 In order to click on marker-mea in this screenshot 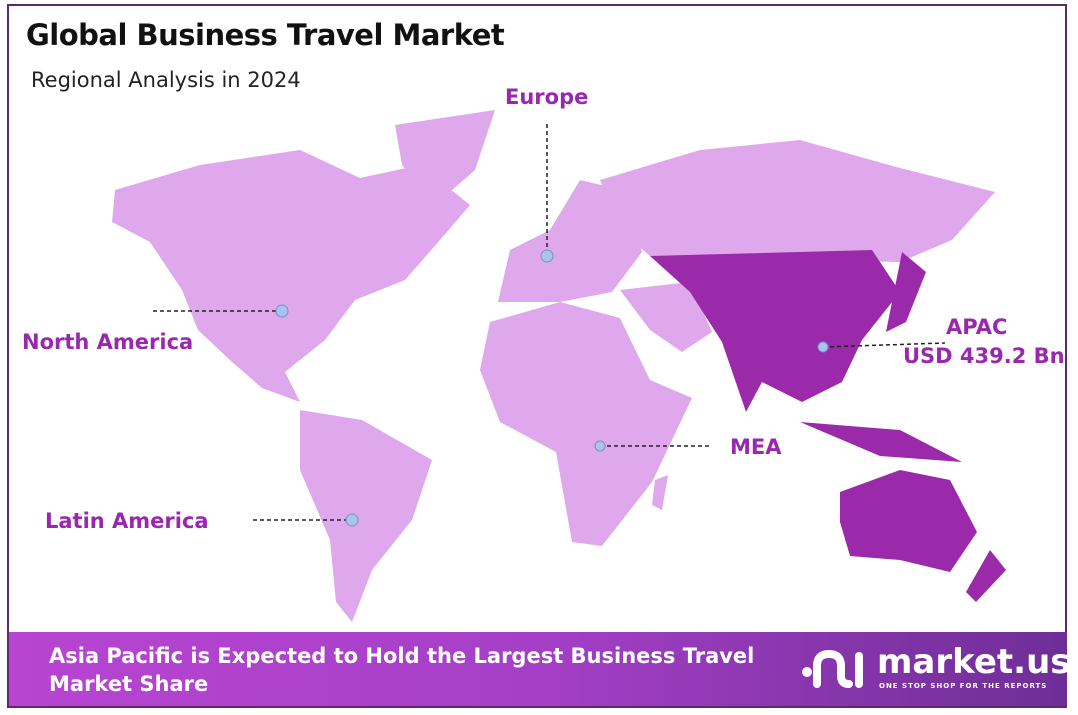, I will do `click(600, 446)`.